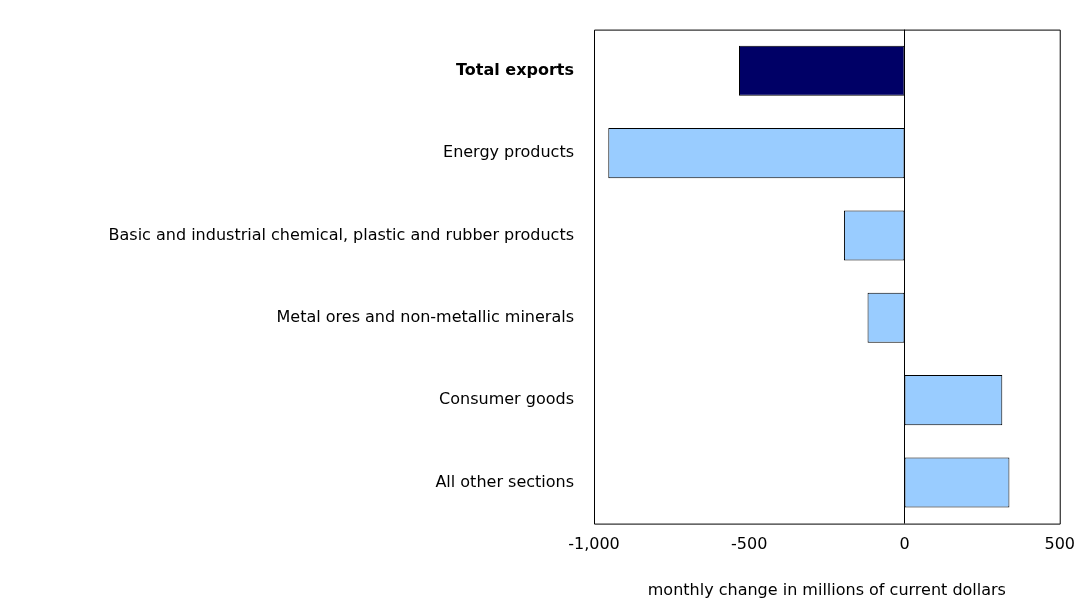 This screenshot has width=1087, height=608. Describe the element at coordinates (341, 234) in the screenshot. I see `y-tick-label: Basic and industrial chemical, plastic and rubber products` at that location.